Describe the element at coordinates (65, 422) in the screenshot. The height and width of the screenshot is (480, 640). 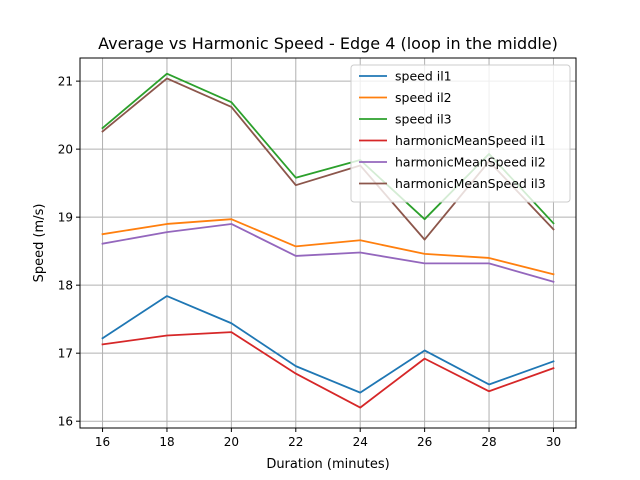
I see `y-tick-label: 16` at that location.